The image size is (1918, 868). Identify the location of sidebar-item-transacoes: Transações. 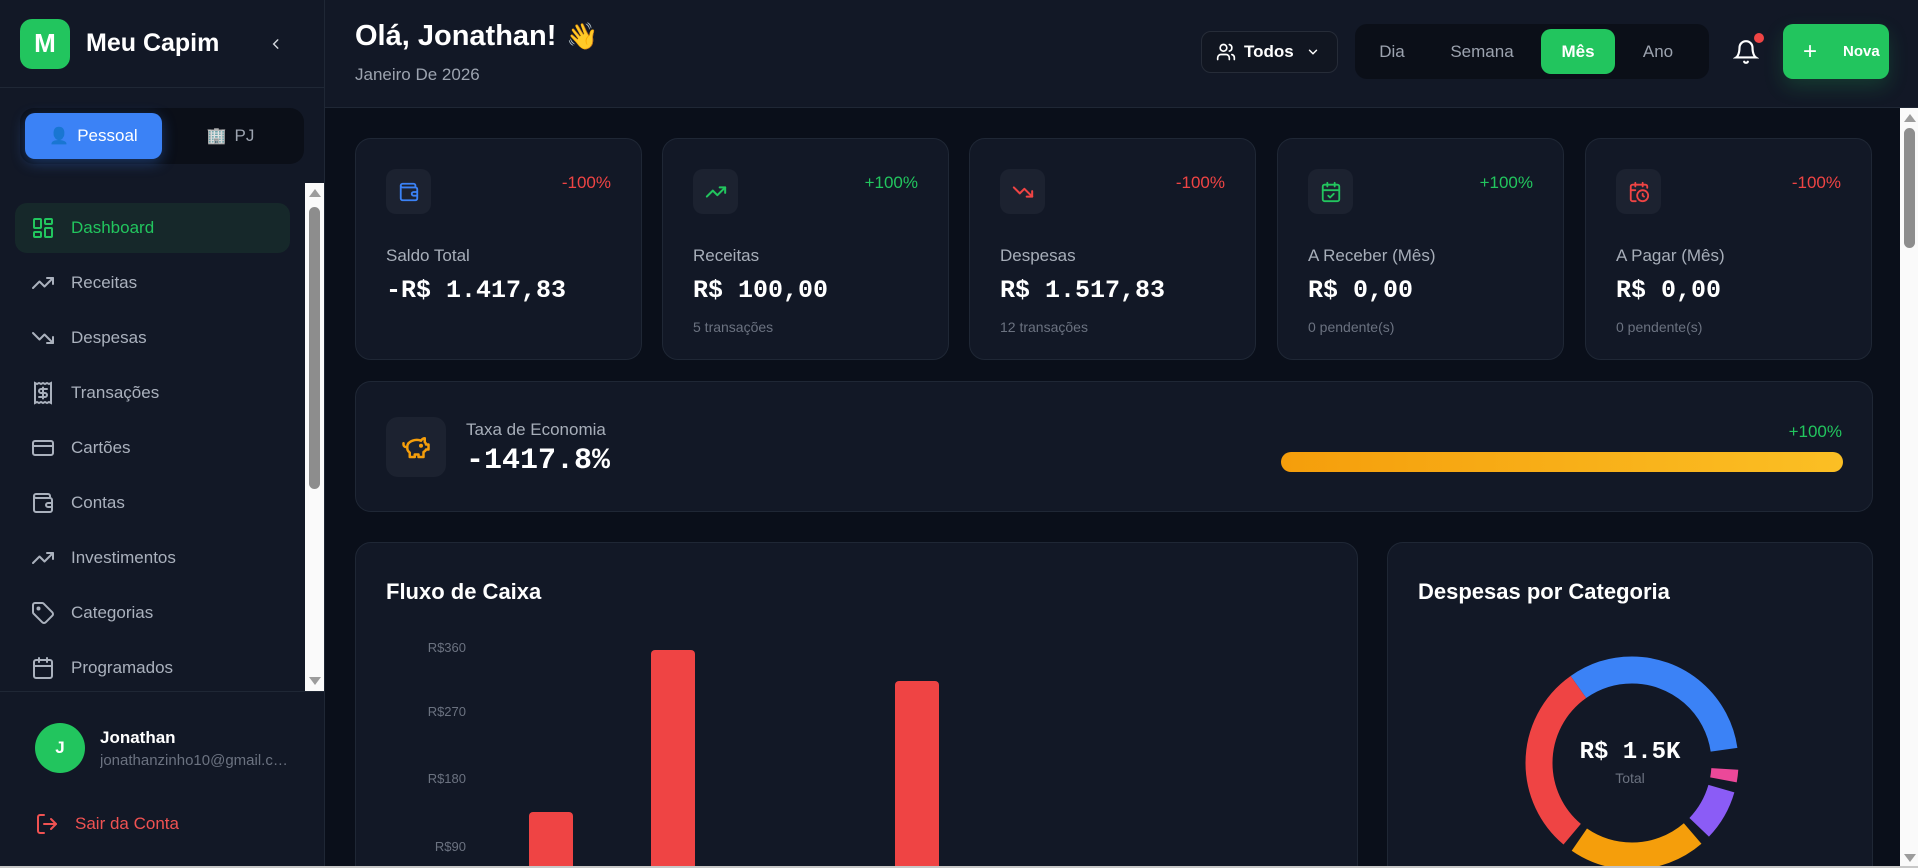
(152, 393).